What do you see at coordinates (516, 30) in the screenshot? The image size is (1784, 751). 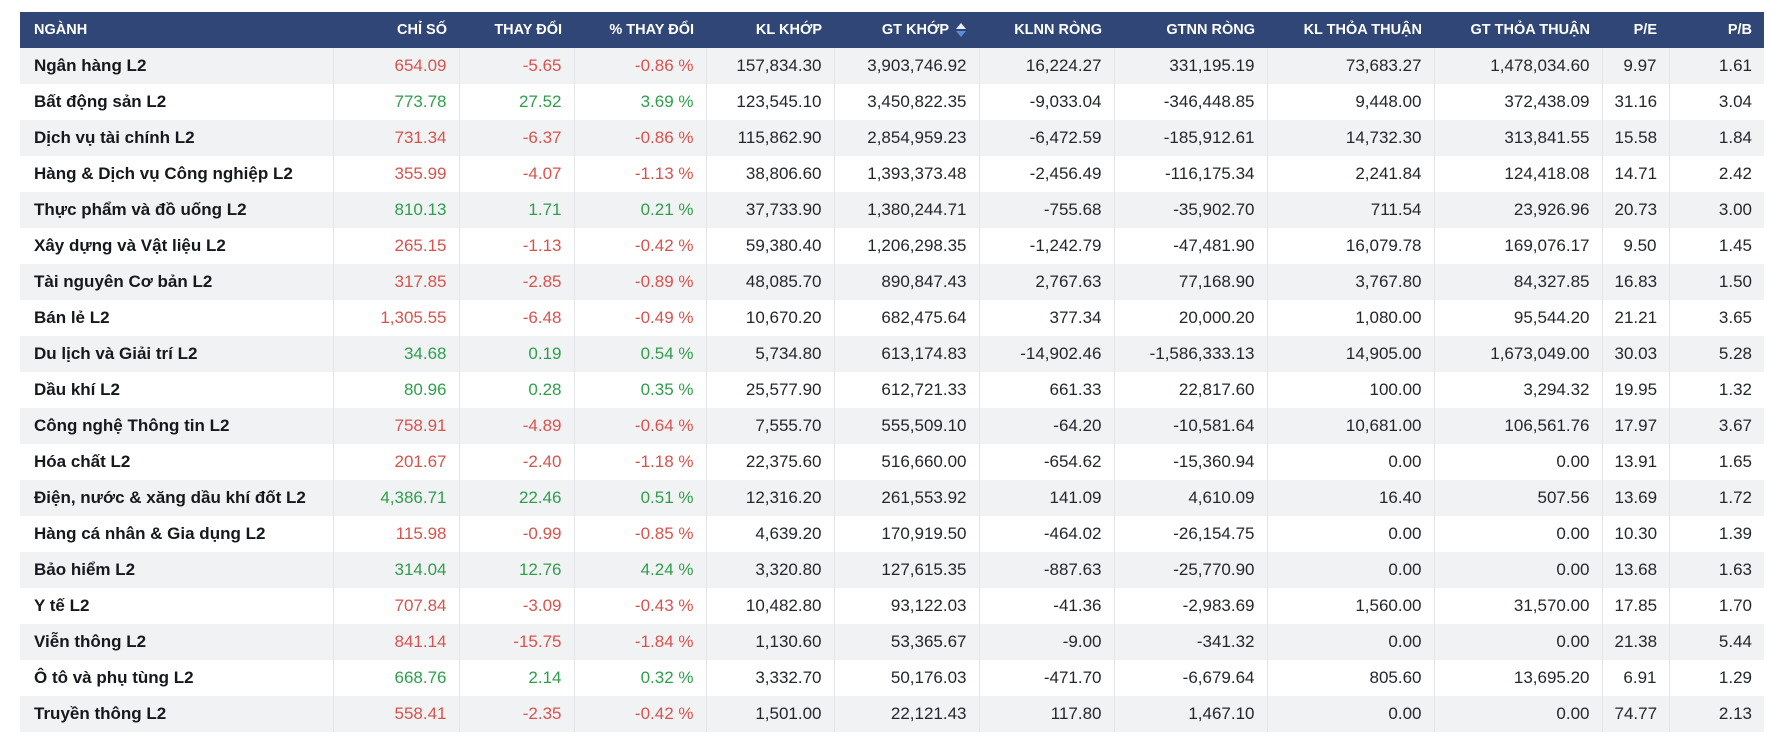 I see `column-header-change: THAY ĐỔI` at bounding box center [516, 30].